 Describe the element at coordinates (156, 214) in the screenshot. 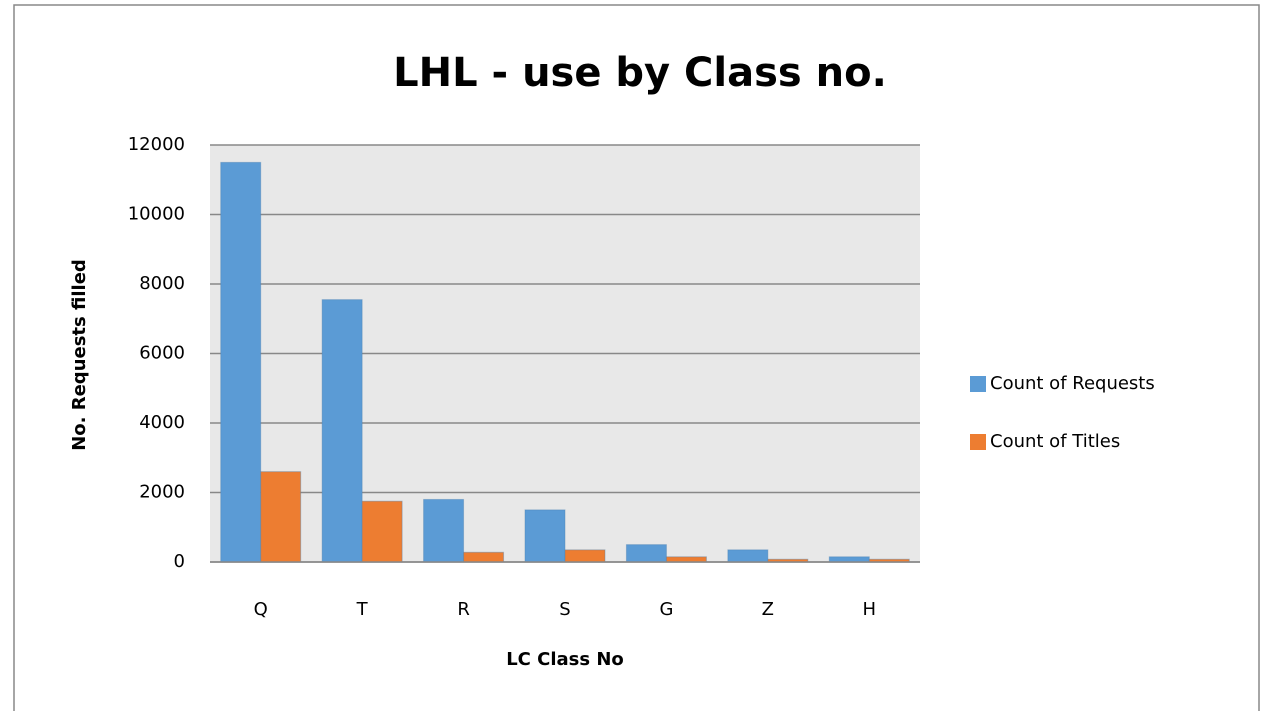

I see `y-tick-label: 10000` at that location.